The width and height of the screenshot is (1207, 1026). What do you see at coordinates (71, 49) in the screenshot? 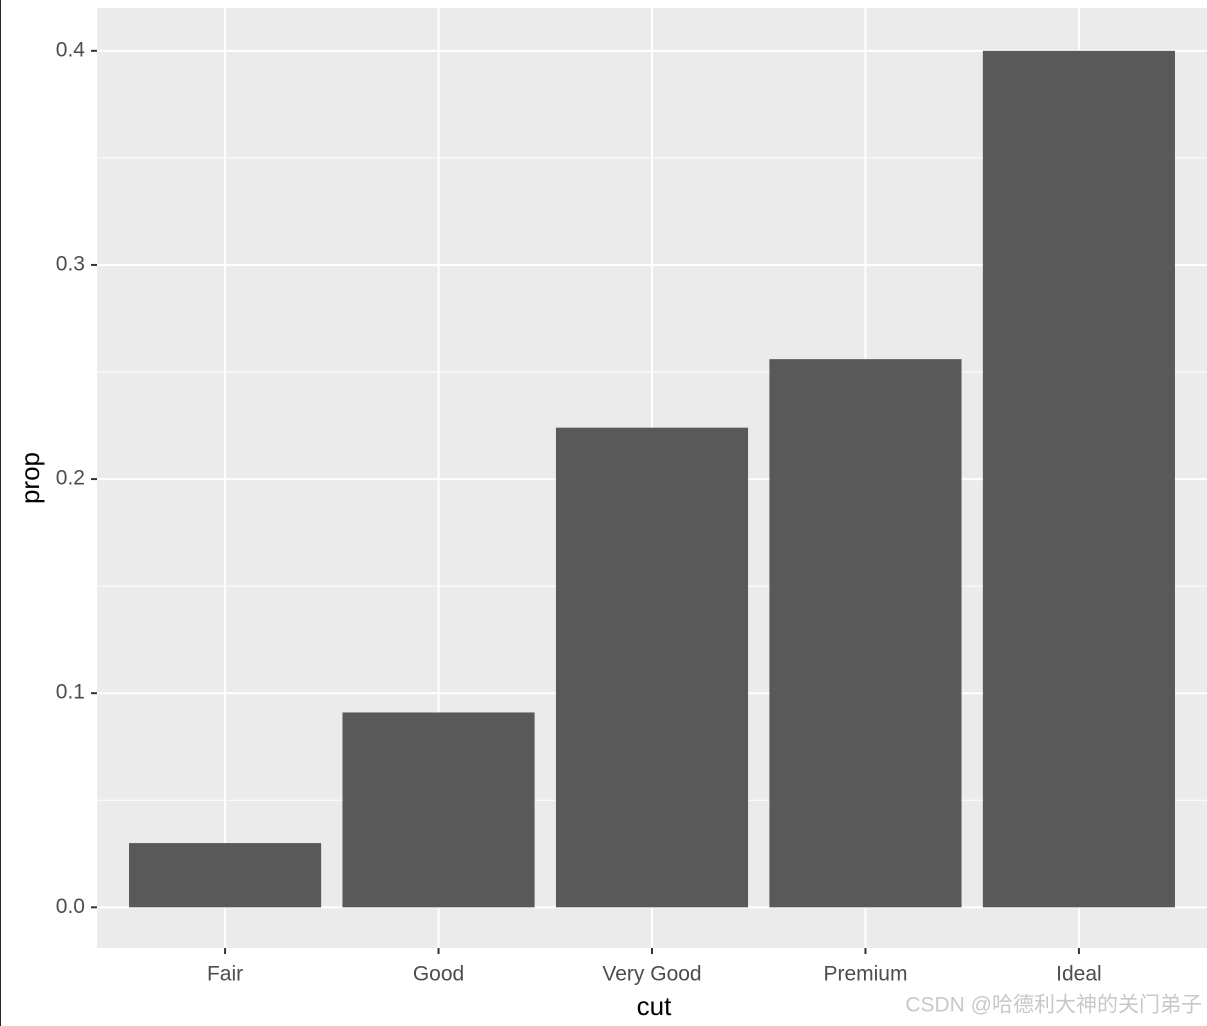
I see `y-tick-label: 0.4` at bounding box center [71, 49].